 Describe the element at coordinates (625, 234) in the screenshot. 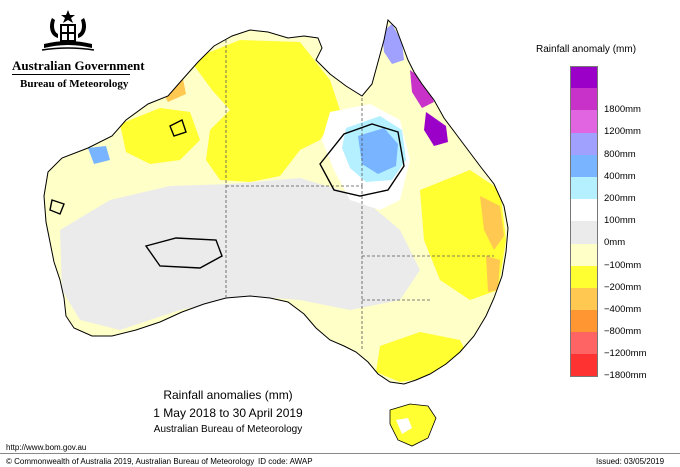

I see `legend-row: 0mm` at that location.